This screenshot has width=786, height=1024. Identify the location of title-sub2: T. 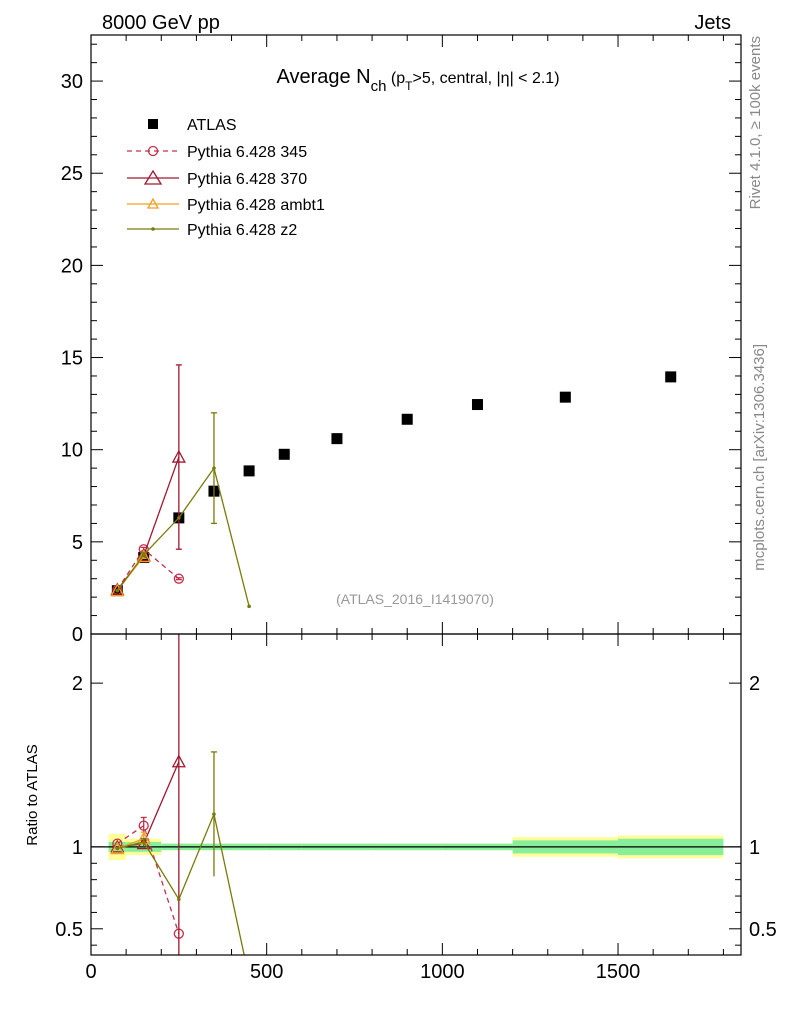
(409, 86).